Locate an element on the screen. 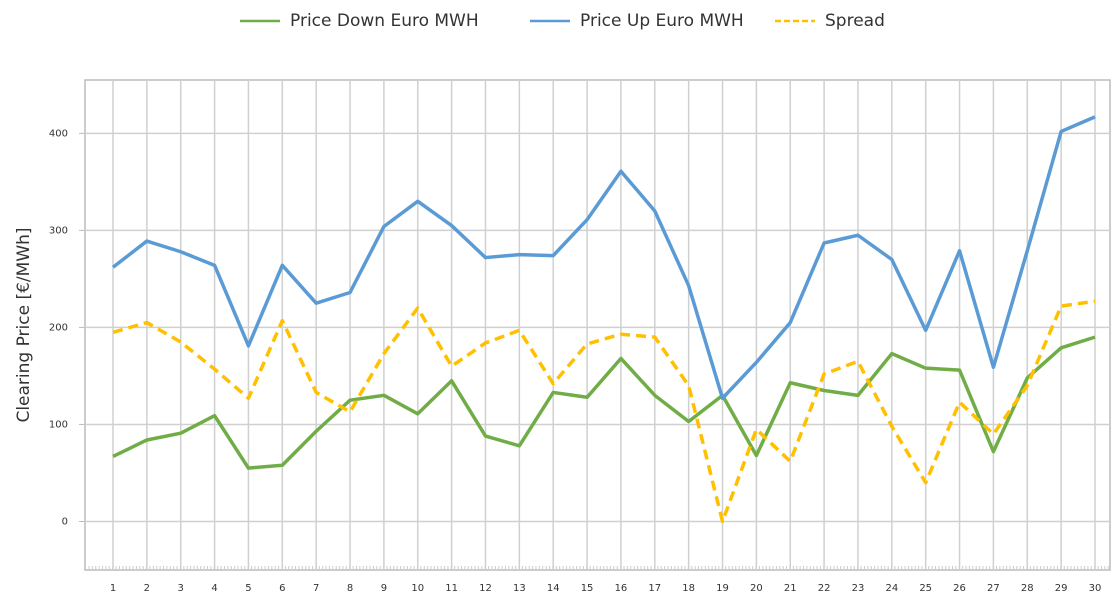 This screenshot has width=1120, height=602. x-tick-label: 5 is located at coordinates (248, 588).